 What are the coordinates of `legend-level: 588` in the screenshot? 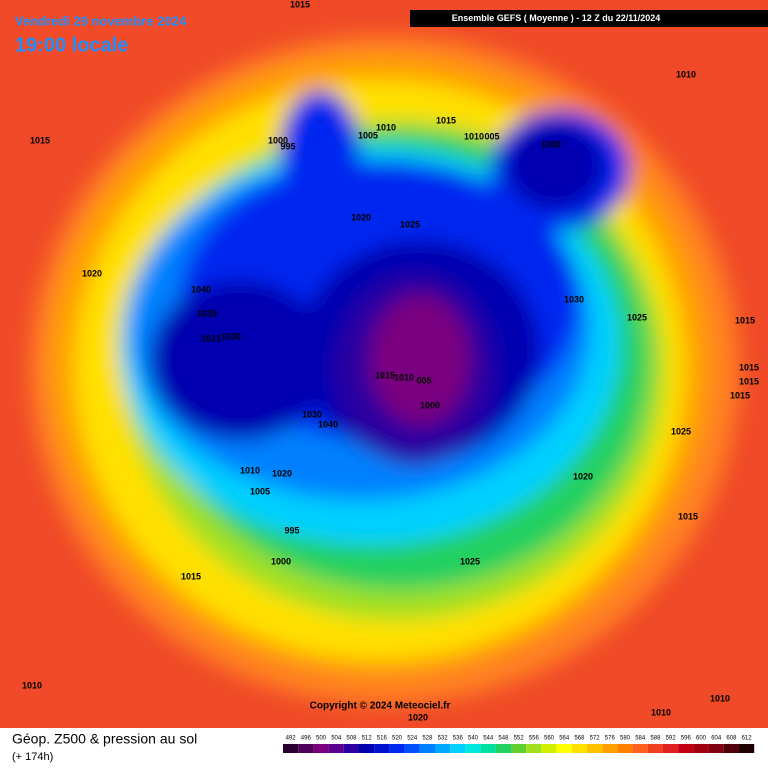 It's located at (655, 739).